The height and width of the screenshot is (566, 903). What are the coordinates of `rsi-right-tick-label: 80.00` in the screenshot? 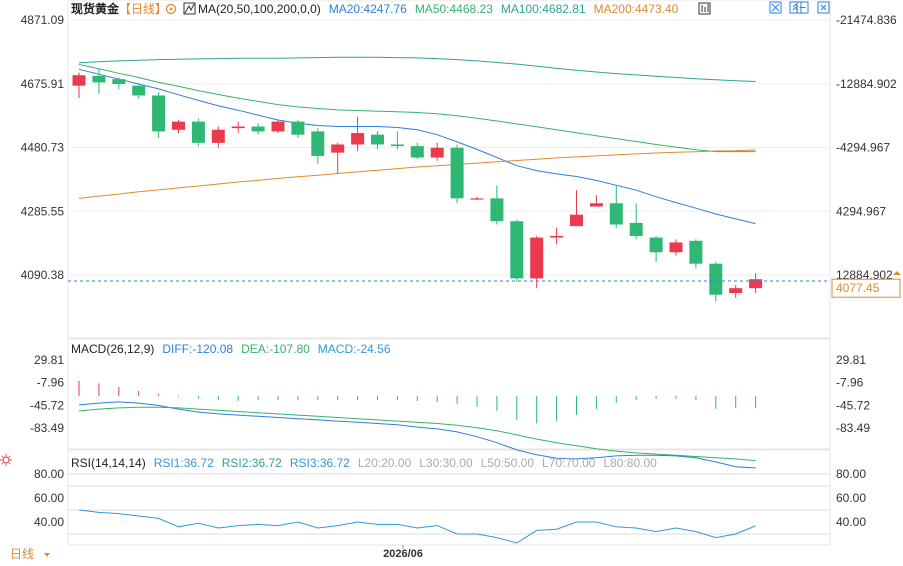 It's located at (851, 474).